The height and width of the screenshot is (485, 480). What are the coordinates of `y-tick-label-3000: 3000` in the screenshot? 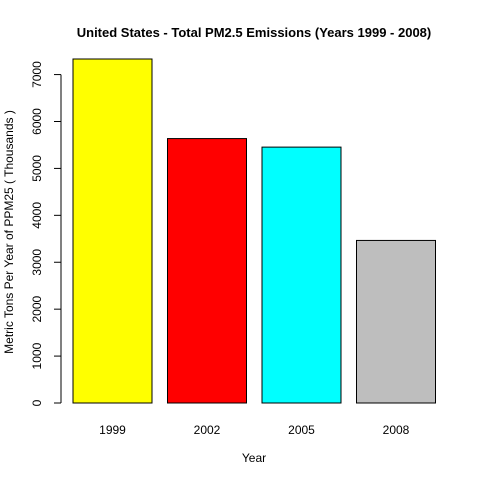 It's located at (37, 262).